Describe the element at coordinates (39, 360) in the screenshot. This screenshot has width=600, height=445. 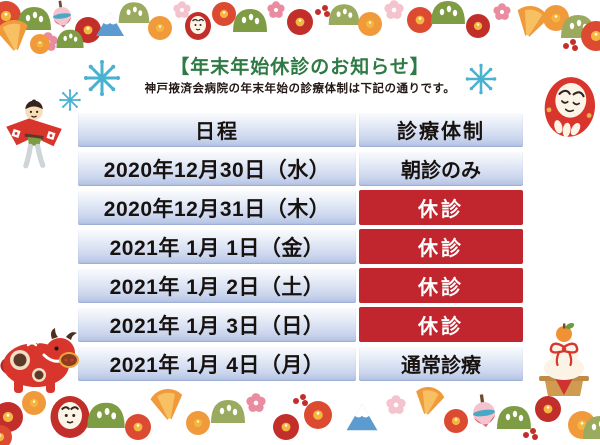
I see `red-ox-icon` at that location.